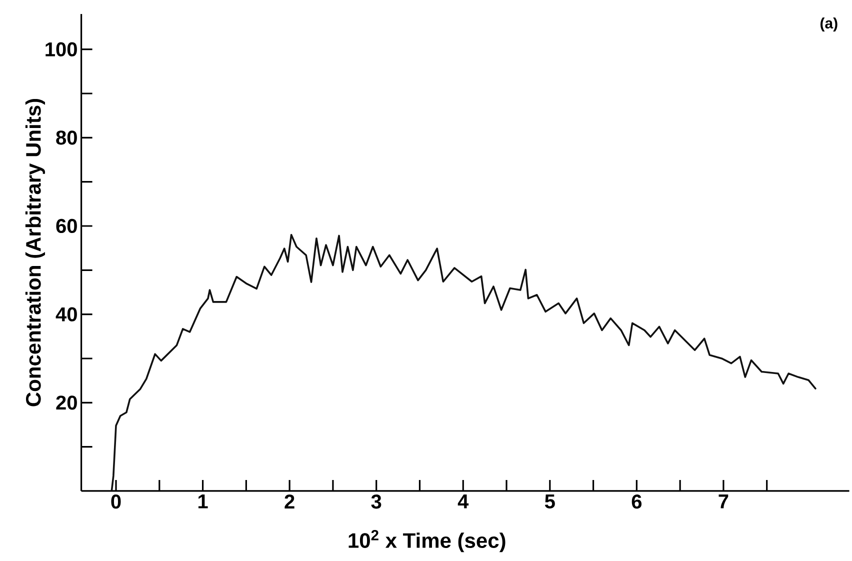 The width and height of the screenshot is (852, 561). I want to click on x-axis-title: 10$^{2}$ x Time (sec), so click(427, 541).